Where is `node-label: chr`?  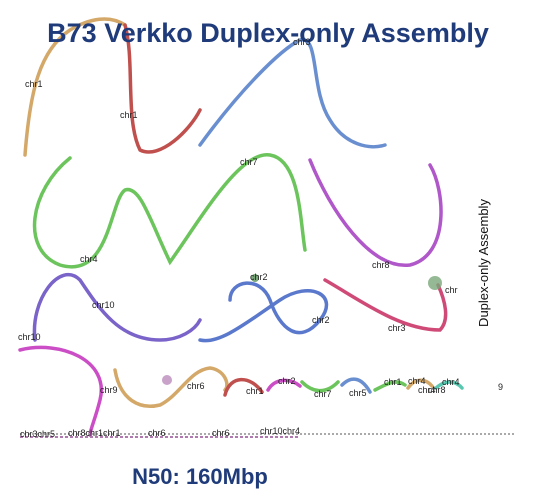
node-label: chr is located at coordinates (451, 290).